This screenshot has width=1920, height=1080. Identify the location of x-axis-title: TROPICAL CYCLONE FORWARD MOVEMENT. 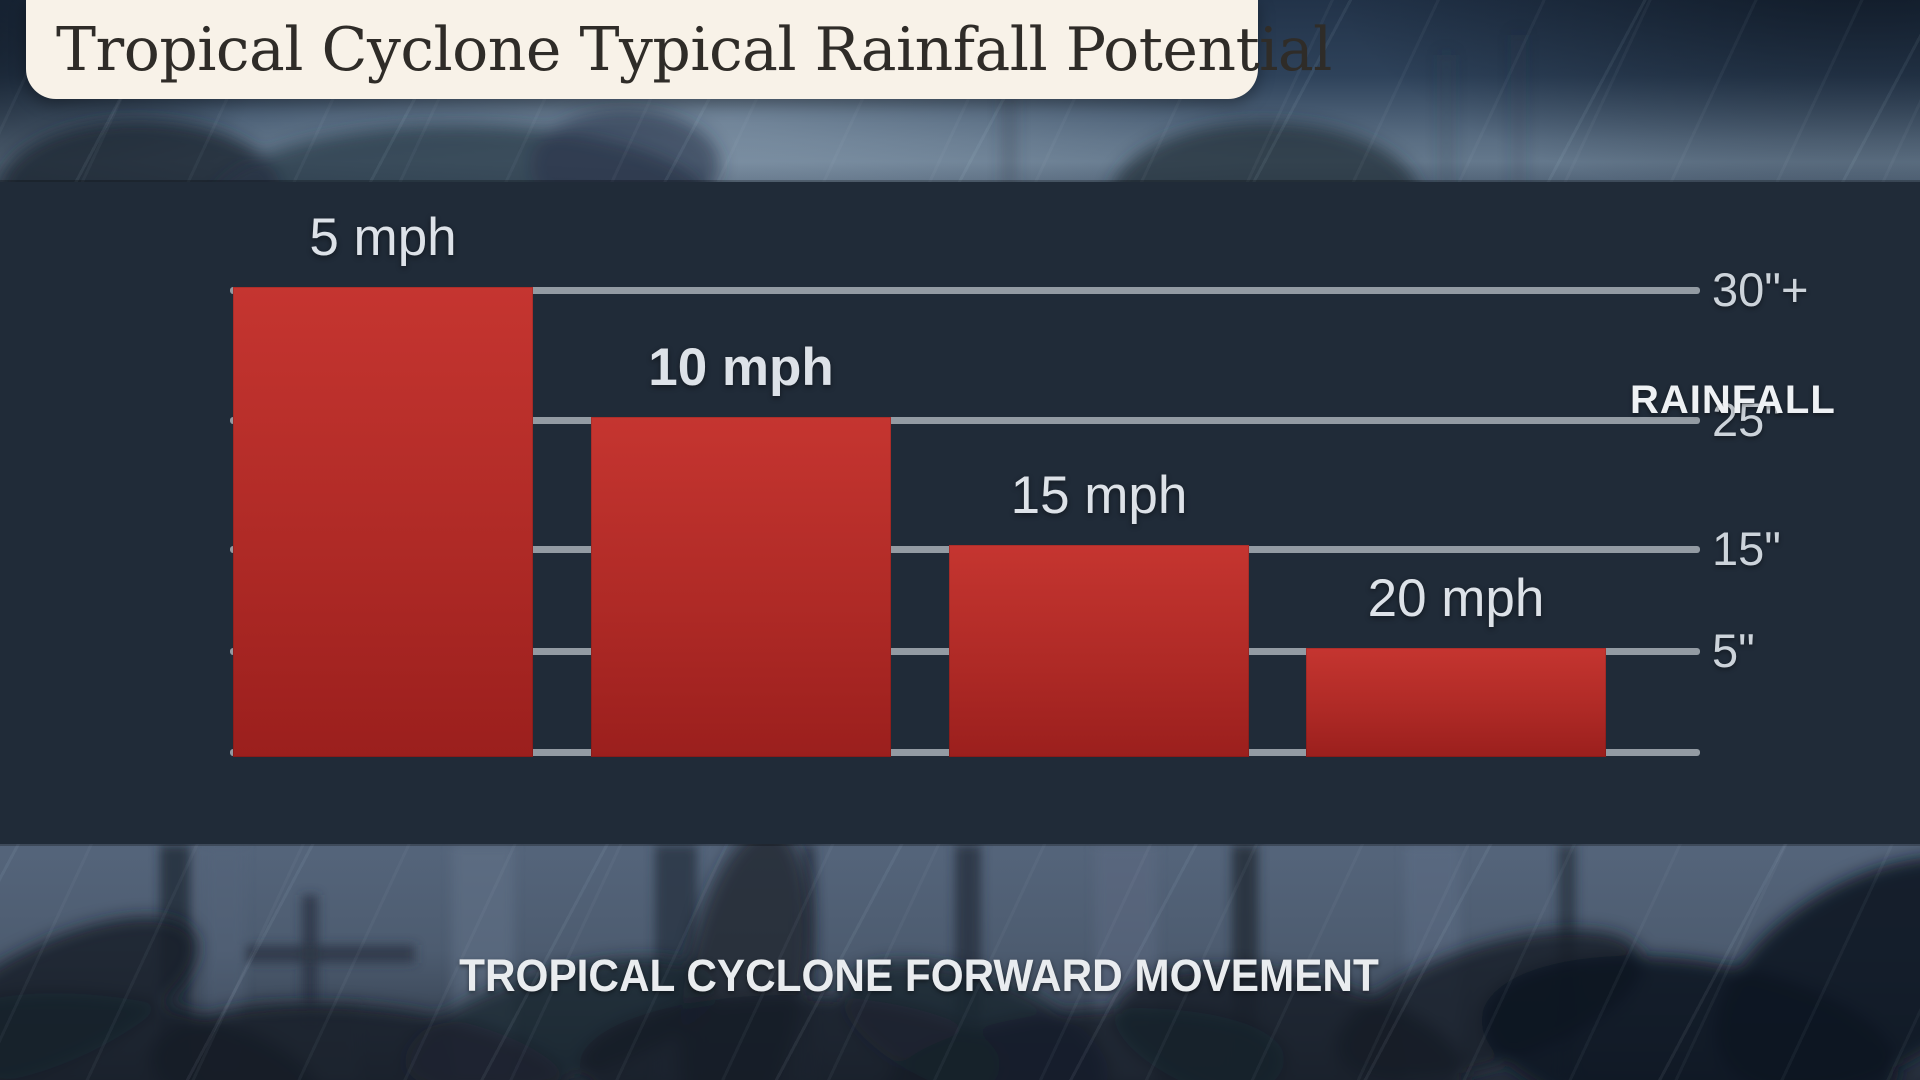
(919, 975).